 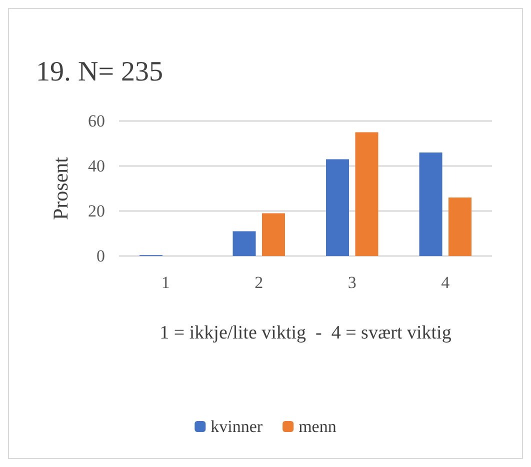 What do you see at coordinates (317, 426) in the screenshot?
I see `legend-label: menn` at bounding box center [317, 426].